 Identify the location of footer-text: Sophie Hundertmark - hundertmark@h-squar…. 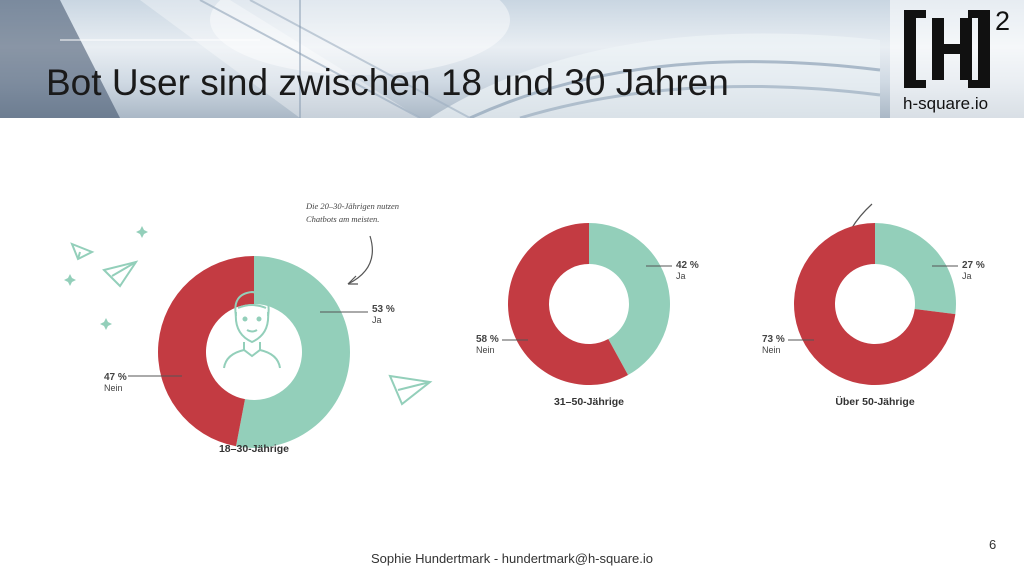
(512, 558).